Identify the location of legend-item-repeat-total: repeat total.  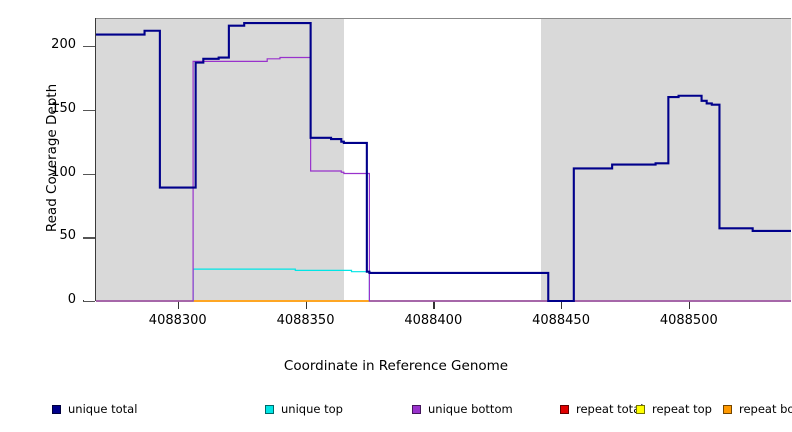
(601, 409).